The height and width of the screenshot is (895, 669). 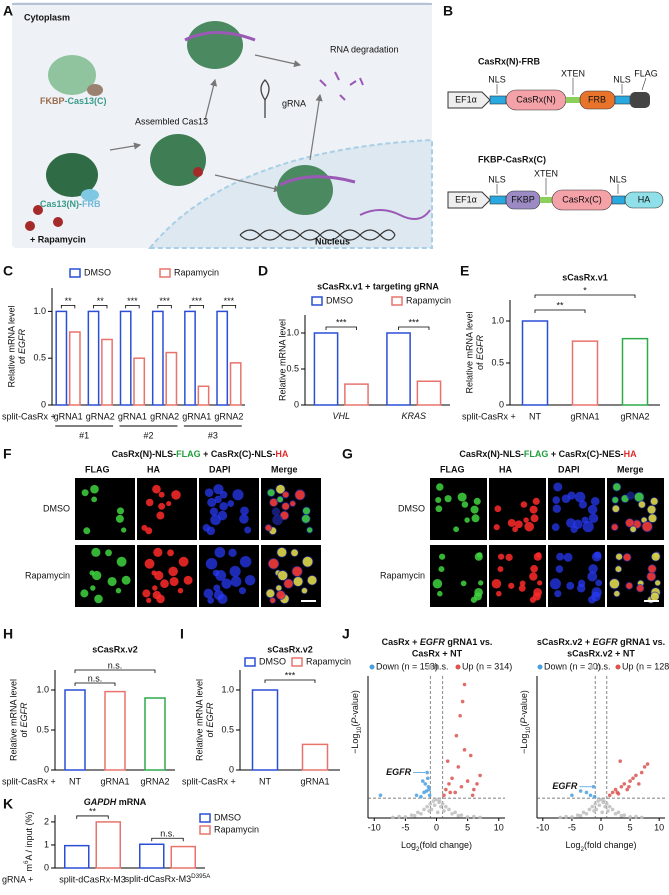 I want to click on row-label: DMSO, so click(x=411, y=508).